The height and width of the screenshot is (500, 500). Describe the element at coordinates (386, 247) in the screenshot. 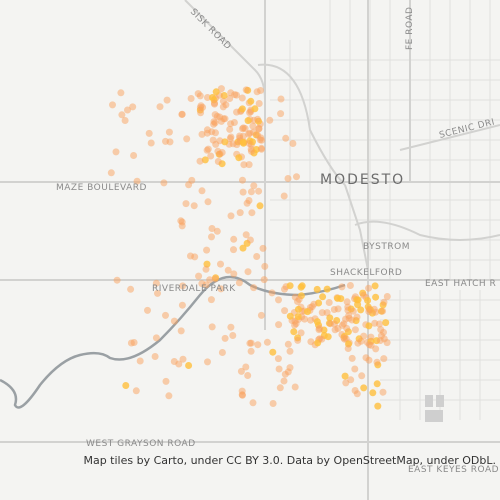

I see `place-label: BYSTROM` at that location.